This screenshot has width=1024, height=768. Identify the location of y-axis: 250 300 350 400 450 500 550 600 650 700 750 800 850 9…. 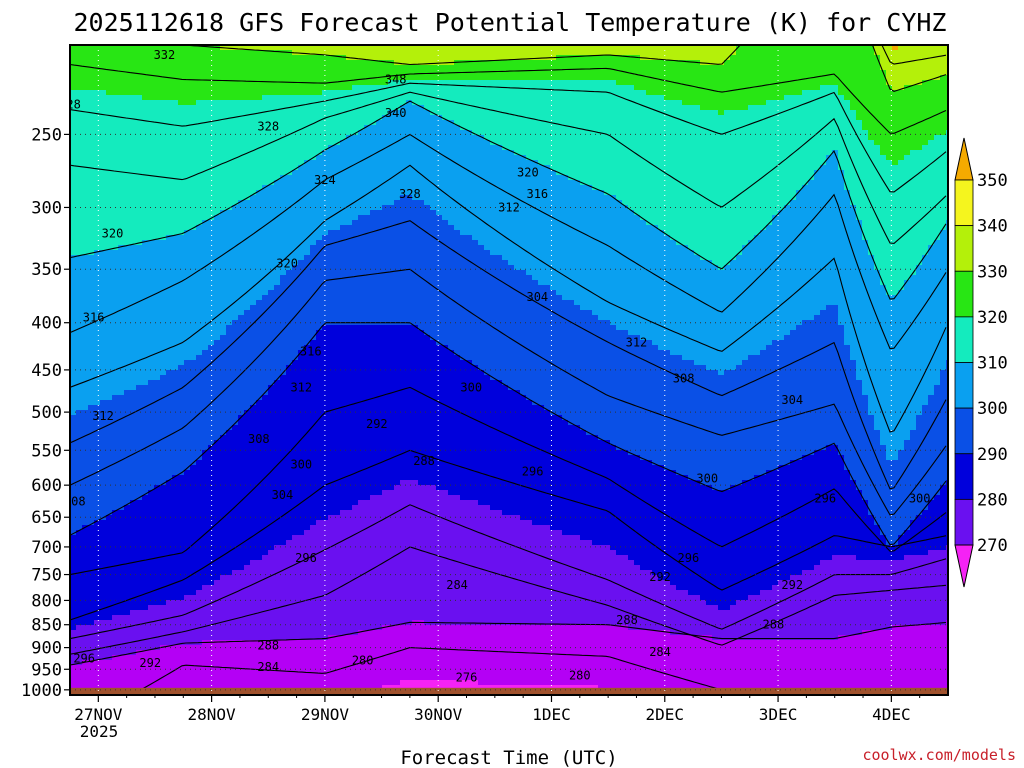
(45, 413).